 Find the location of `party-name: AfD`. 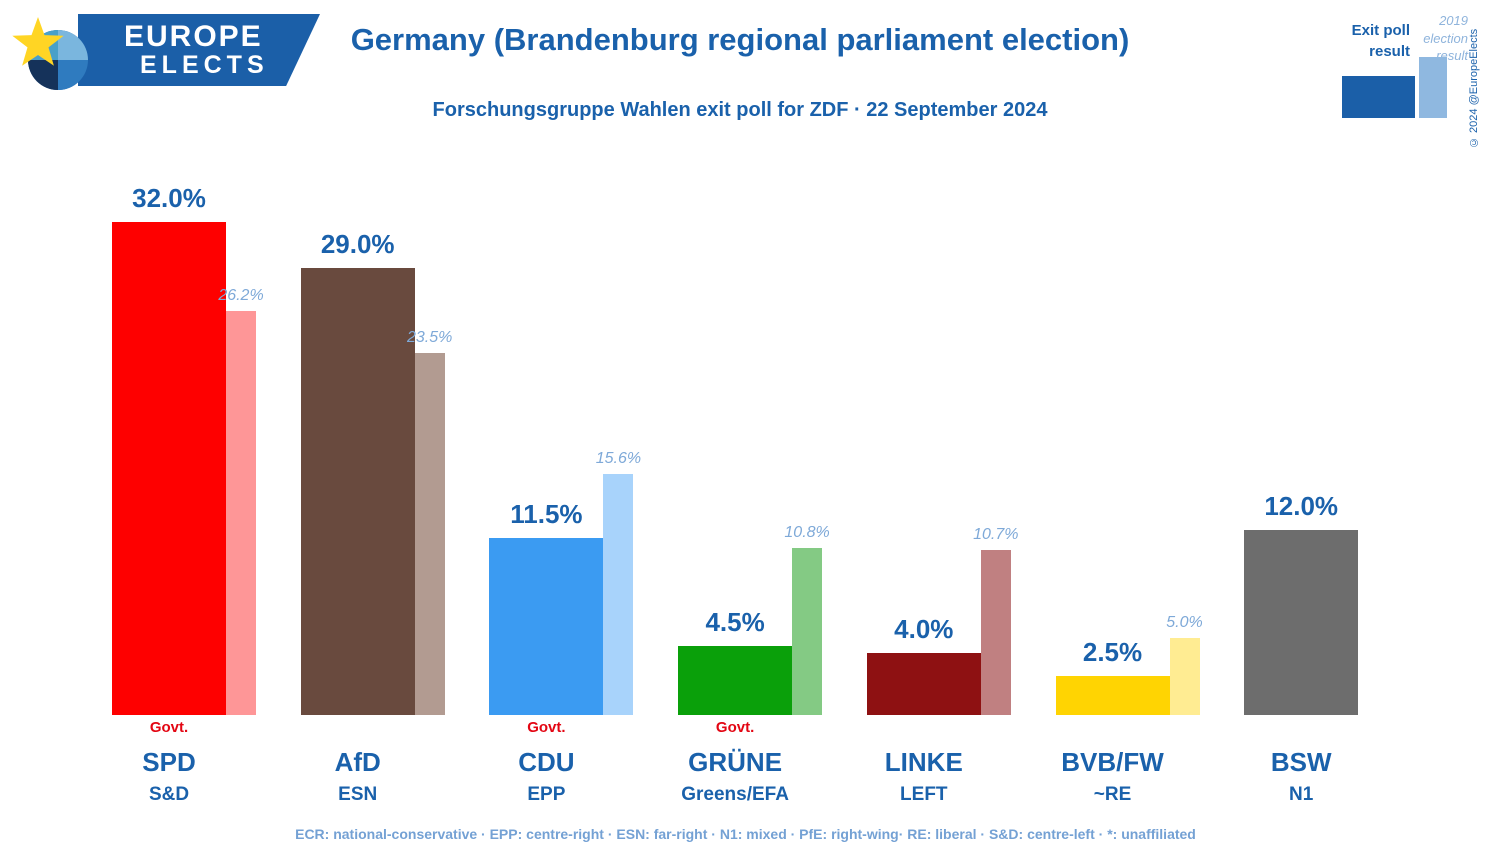

party-name: AfD is located at coordinates (357, 762).